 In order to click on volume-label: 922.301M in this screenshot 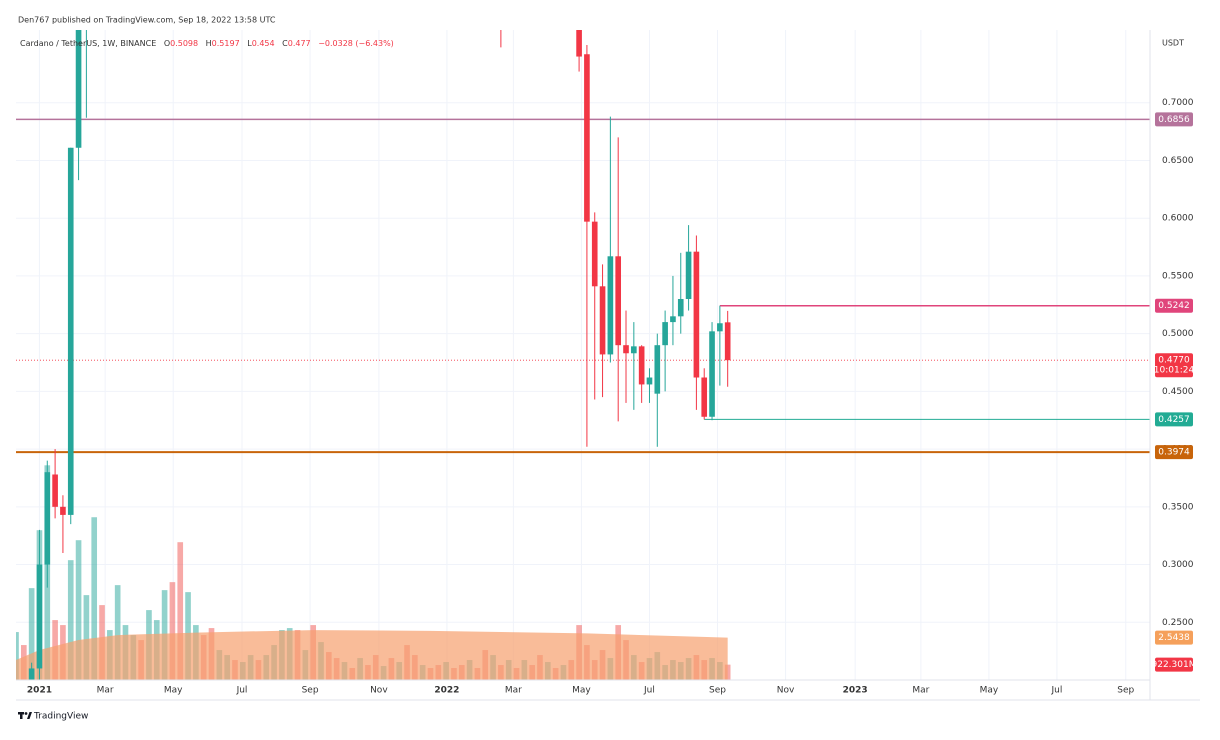, I will do `click(1174, 665)`.